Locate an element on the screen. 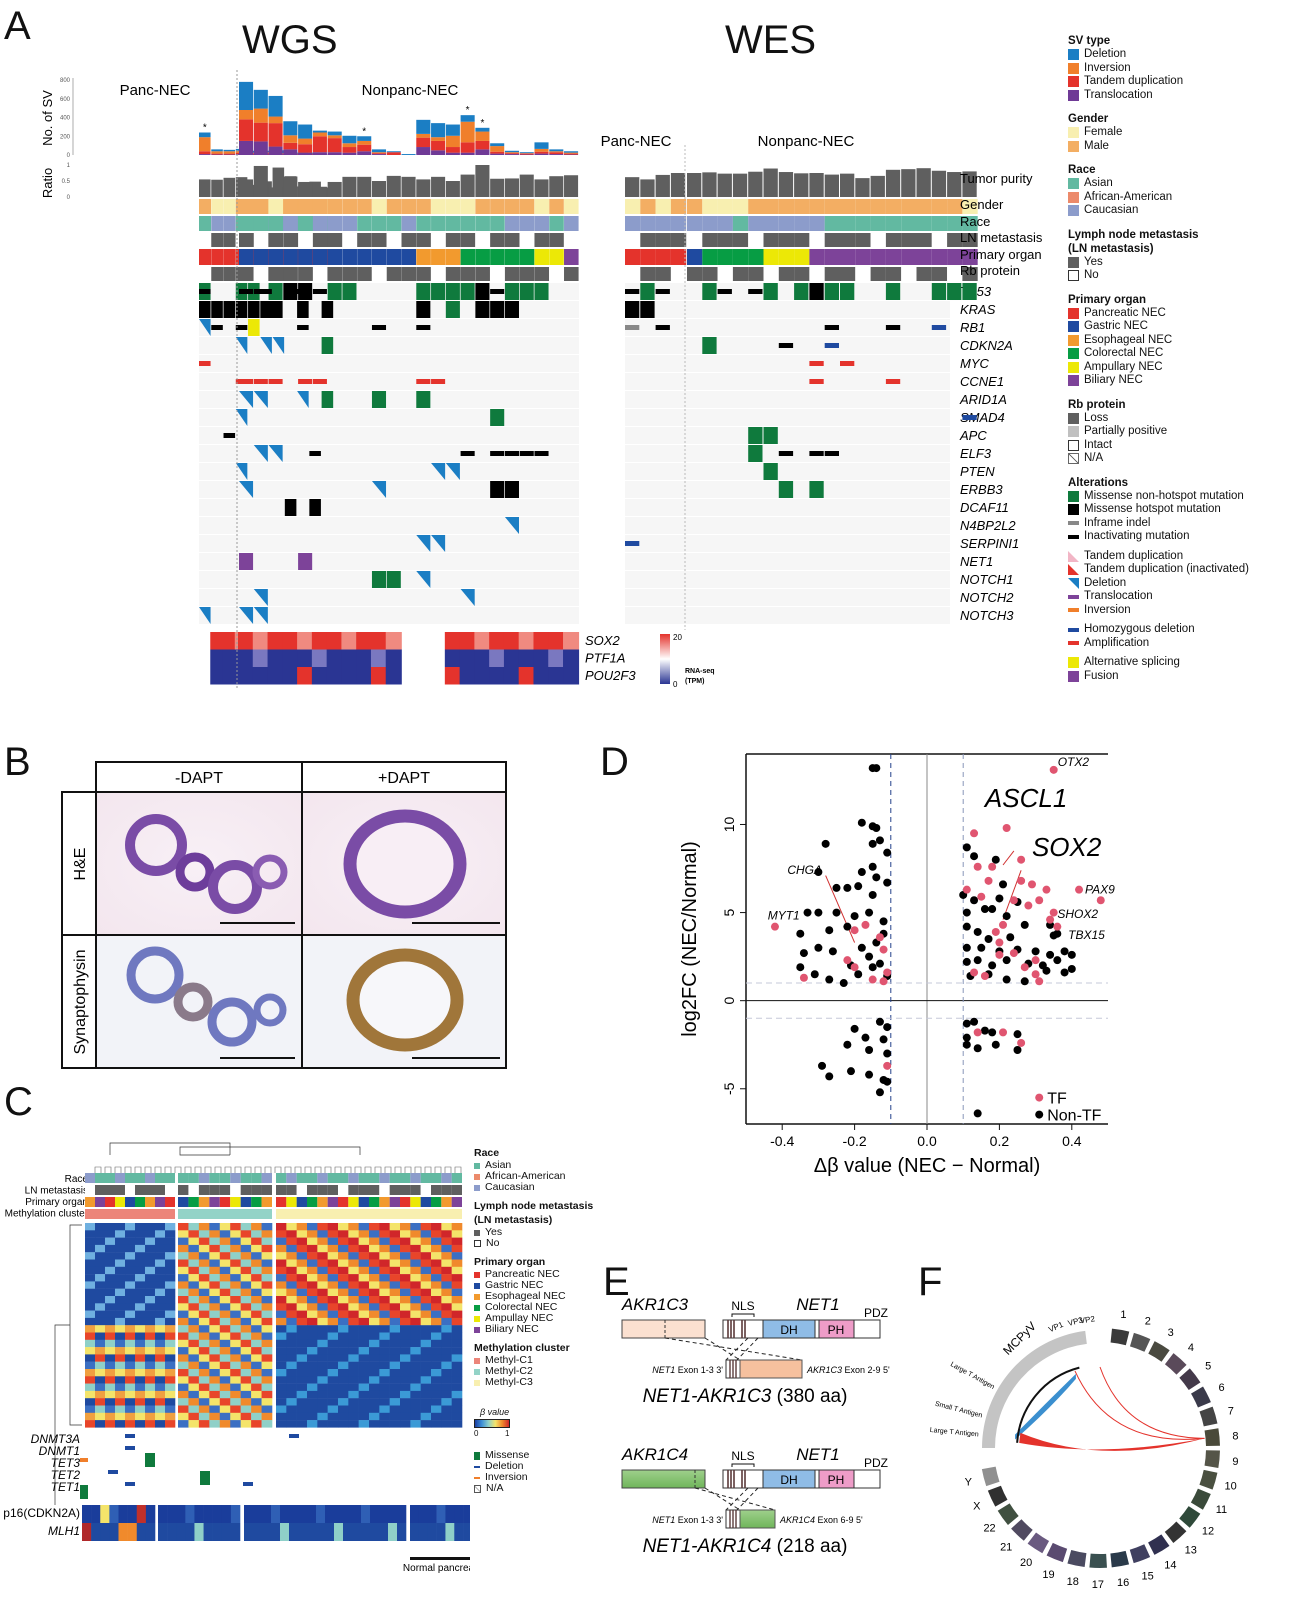  gender-cell-wes is located at coordinates (710, 206).